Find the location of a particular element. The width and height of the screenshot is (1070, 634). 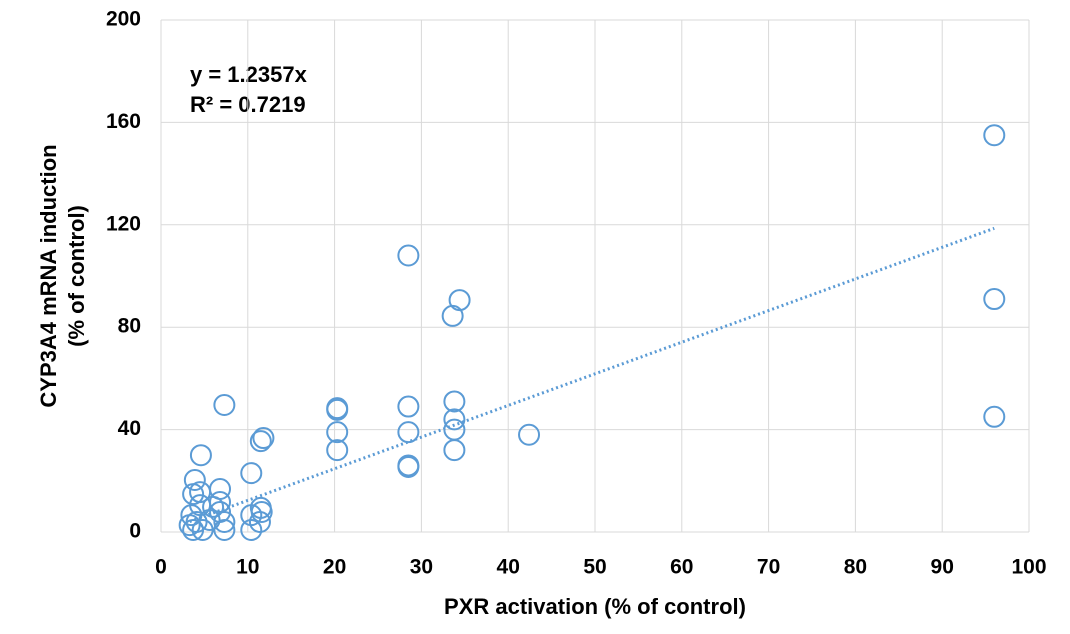

y-axis-title: CYP3A4 mRNA induction is located at coordinates (48, 275).